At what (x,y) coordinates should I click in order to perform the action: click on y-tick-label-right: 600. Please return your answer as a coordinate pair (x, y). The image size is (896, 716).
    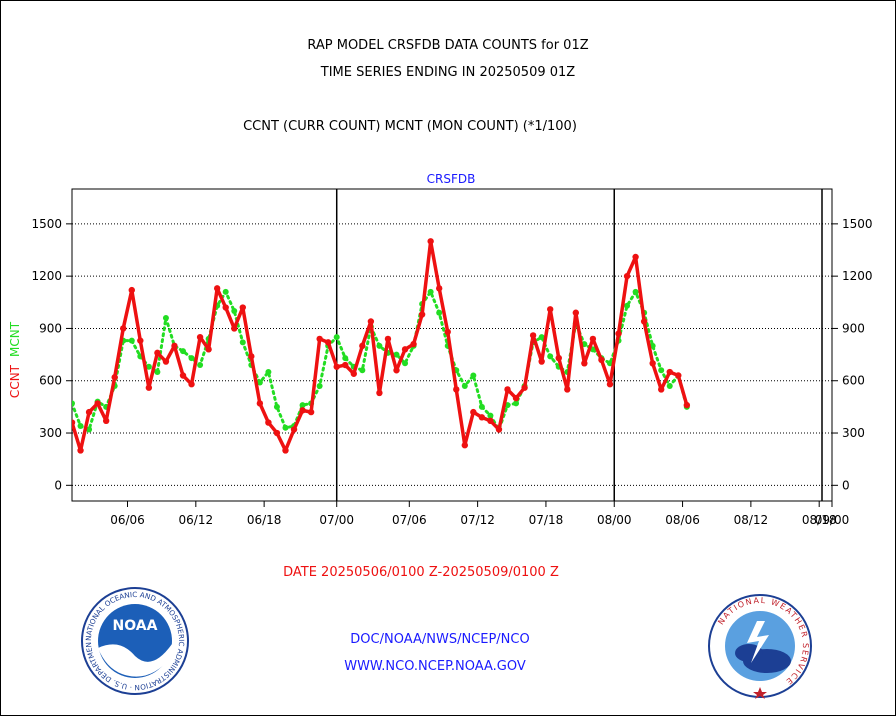
    Looking at the image, I should click on (853, 381).